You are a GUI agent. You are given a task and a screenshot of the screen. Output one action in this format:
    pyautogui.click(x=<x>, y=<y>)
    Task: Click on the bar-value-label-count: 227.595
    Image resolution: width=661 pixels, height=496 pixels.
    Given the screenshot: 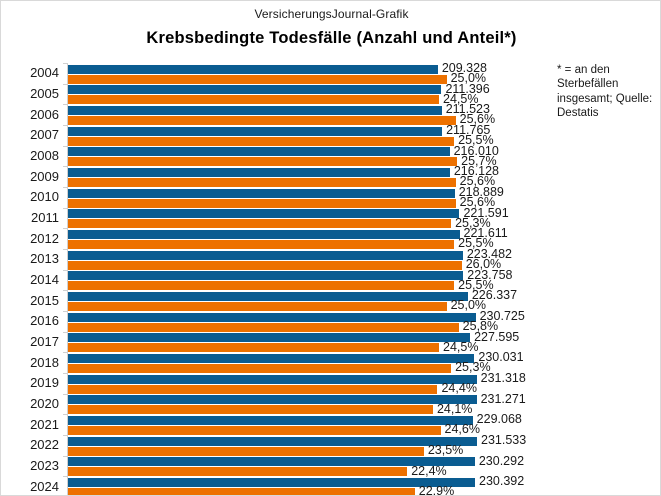 What is the action you would take?
    pyautogui.click(x=497, y=336)
    